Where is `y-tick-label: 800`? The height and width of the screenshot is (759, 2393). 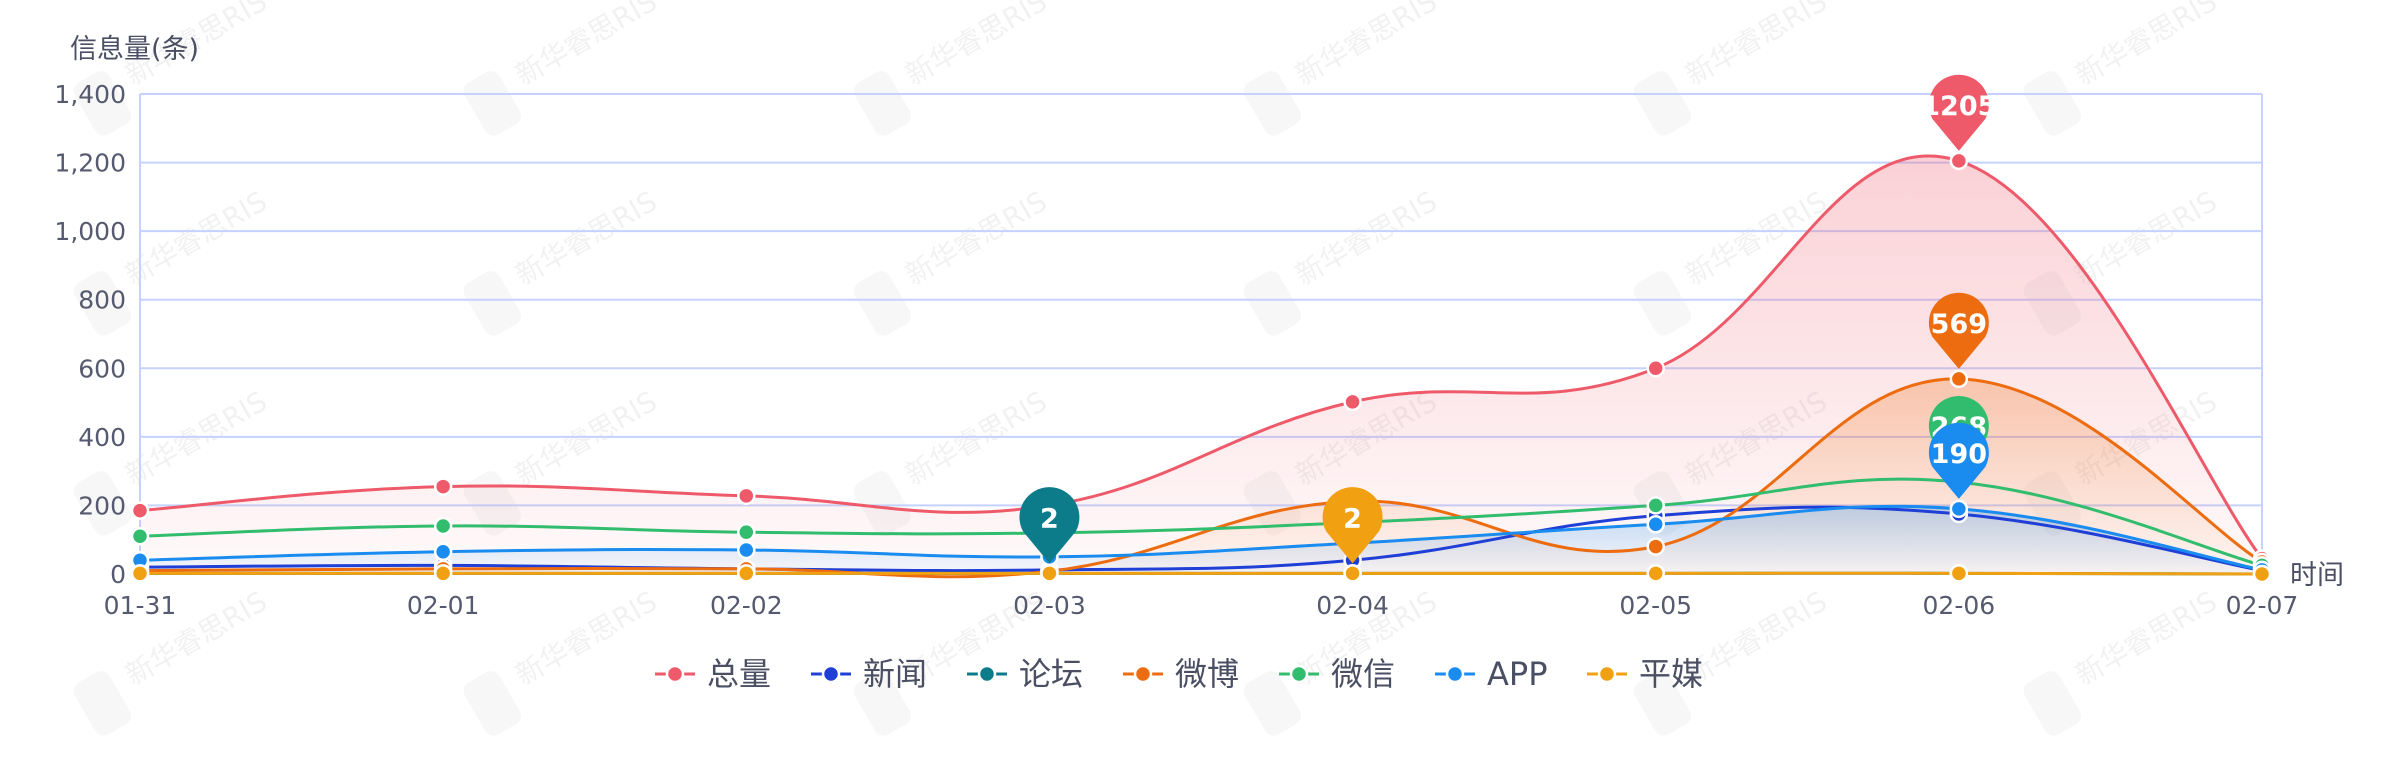
y-tick-label: 800 is located at coordinates (102, 300).